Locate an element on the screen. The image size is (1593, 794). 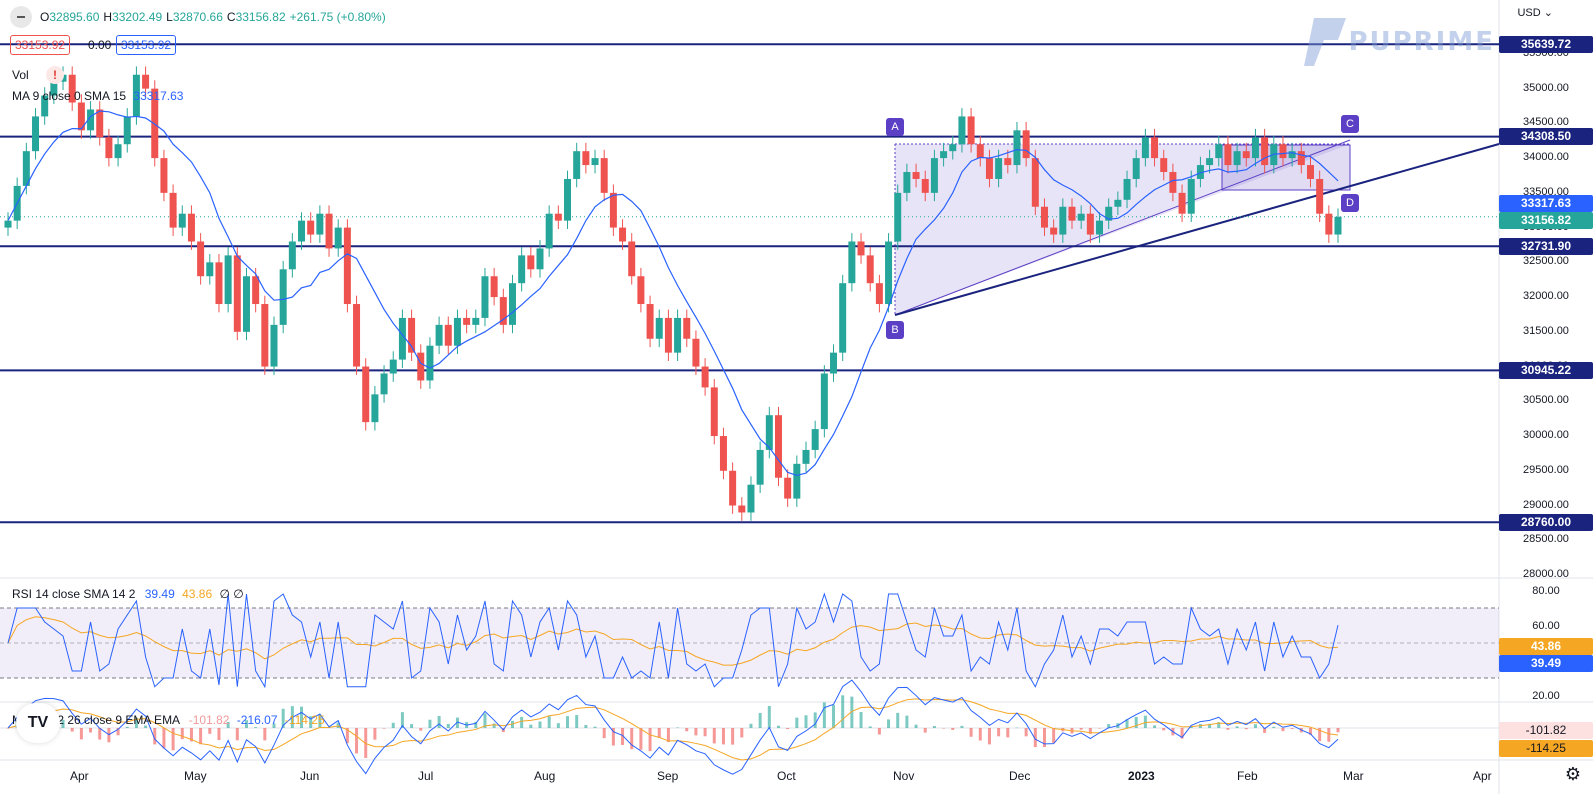
ma-label: MA 9 close 0 SMA 15 is located at coordinates (69, 96).